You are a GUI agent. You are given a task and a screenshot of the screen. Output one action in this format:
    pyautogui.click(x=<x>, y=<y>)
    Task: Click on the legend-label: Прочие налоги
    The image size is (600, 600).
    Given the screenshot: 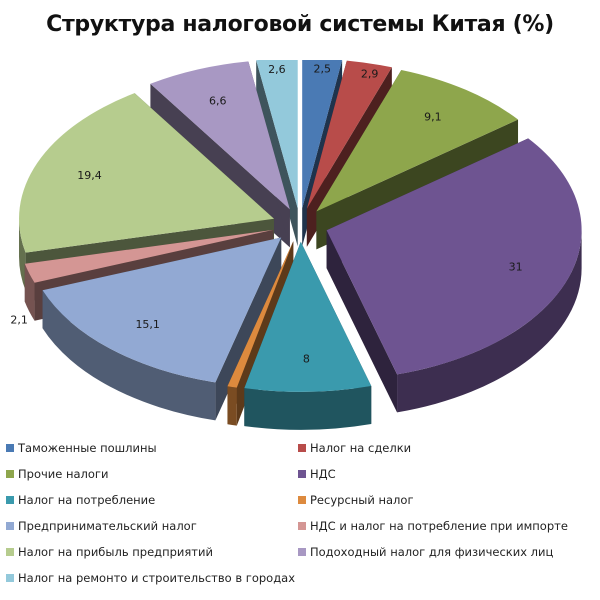 What is the action you would take?
    pyautogui.click(x=63, y=473)
    